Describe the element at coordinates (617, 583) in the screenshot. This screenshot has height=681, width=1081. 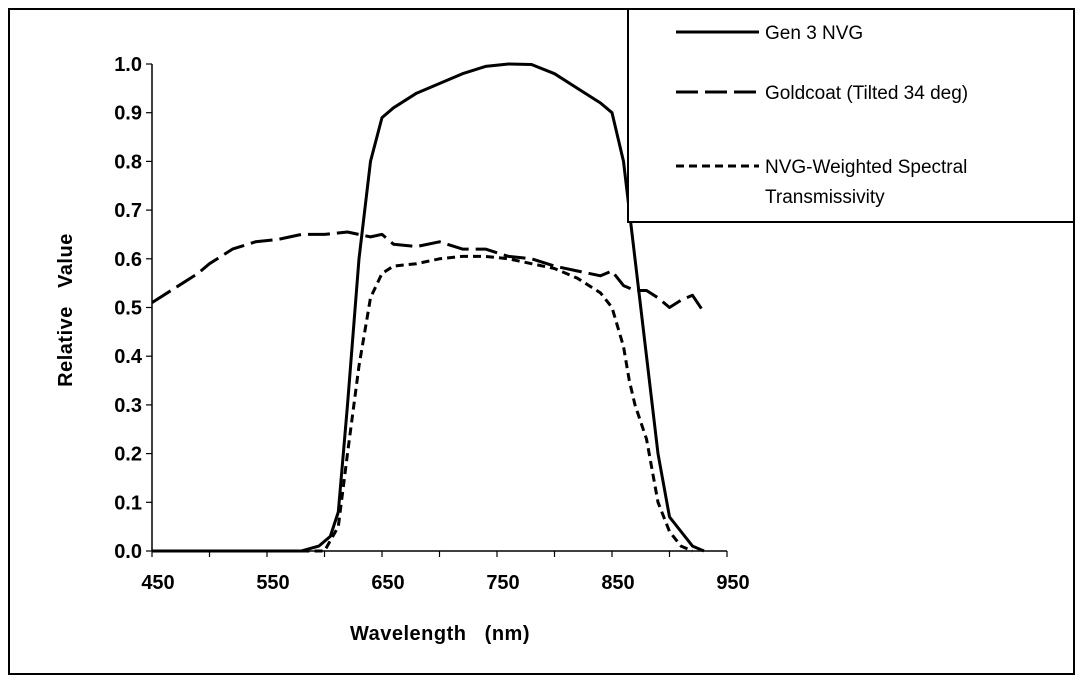
I see `x-tick-label: 850` at that location.